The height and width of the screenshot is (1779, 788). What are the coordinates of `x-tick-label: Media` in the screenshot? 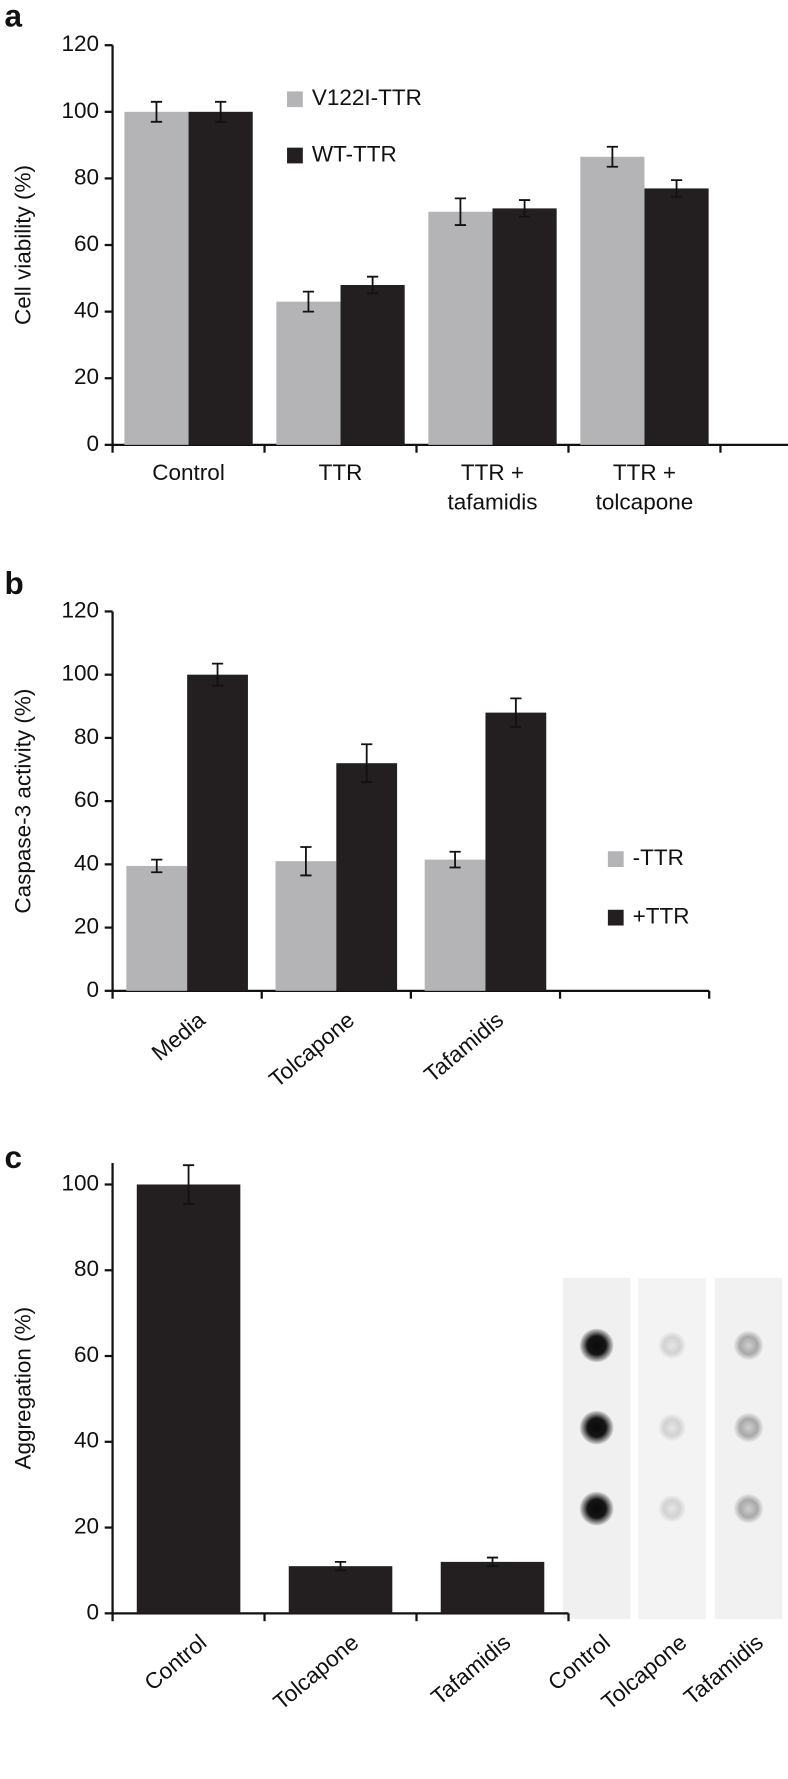 It's located at (178, 1036).